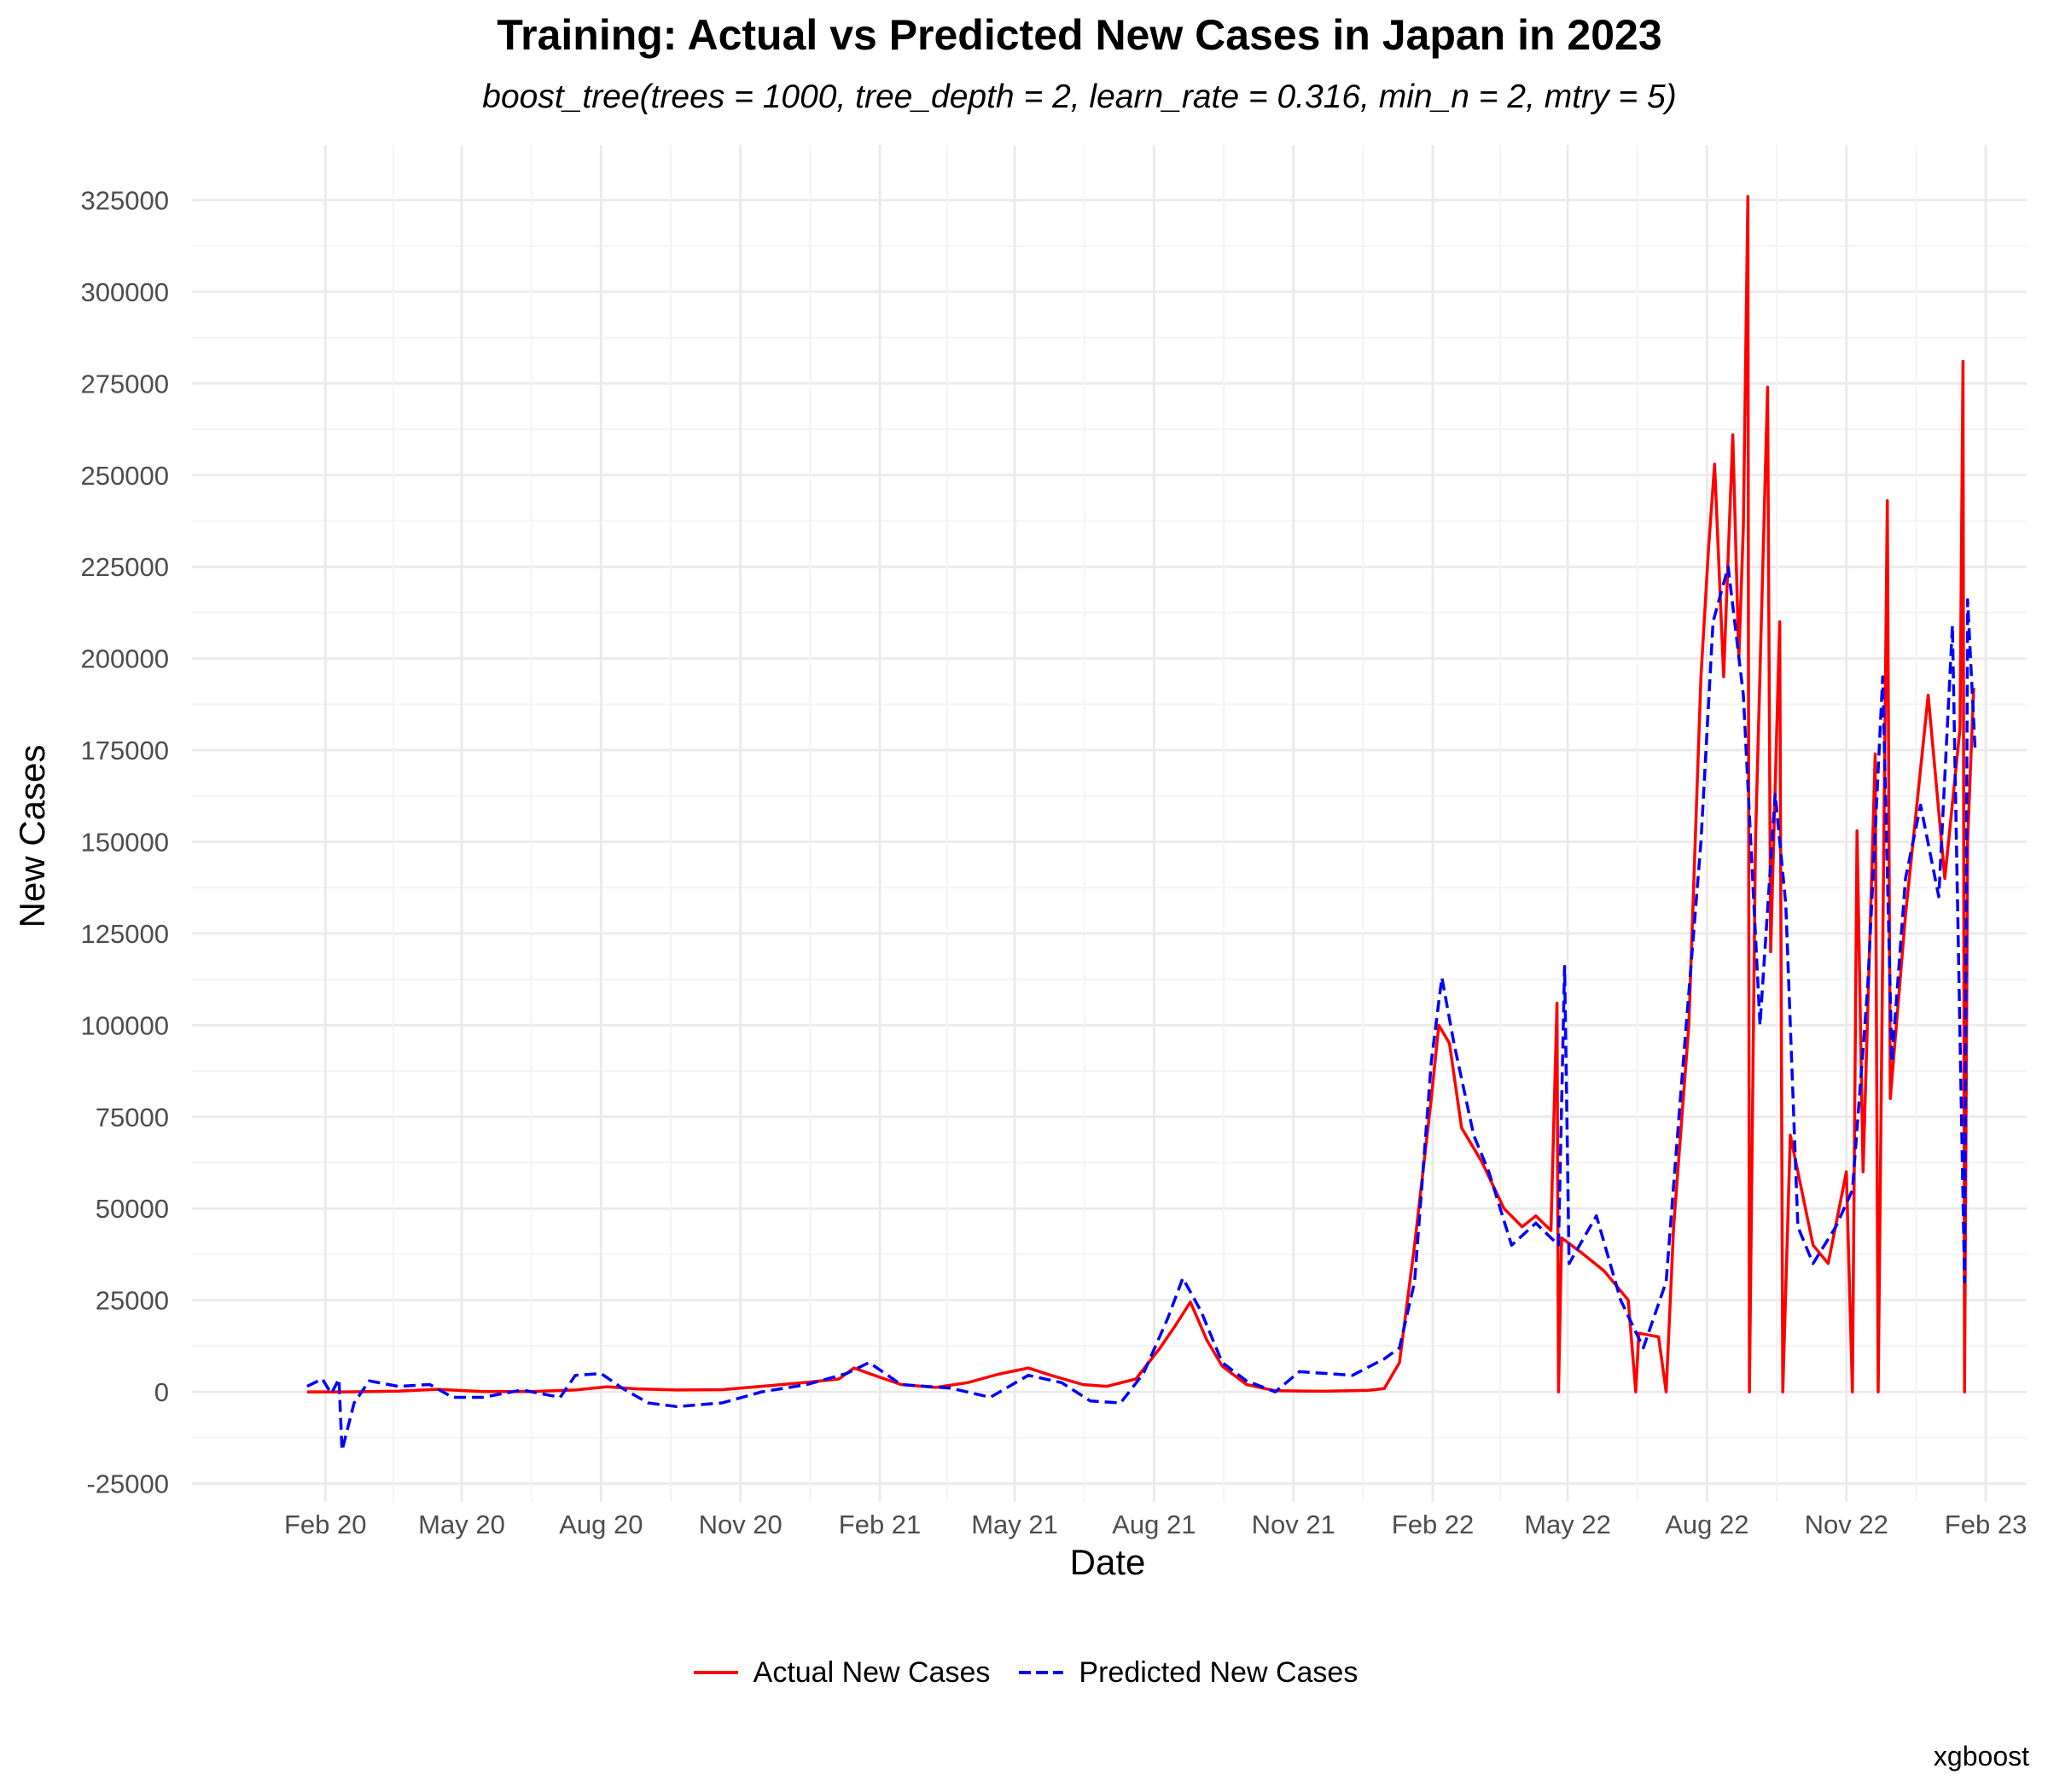 The height and width of the screenshot is (1792, 2048). I want to click on x-tick-label: Feb 22, so click(1433, 1524).